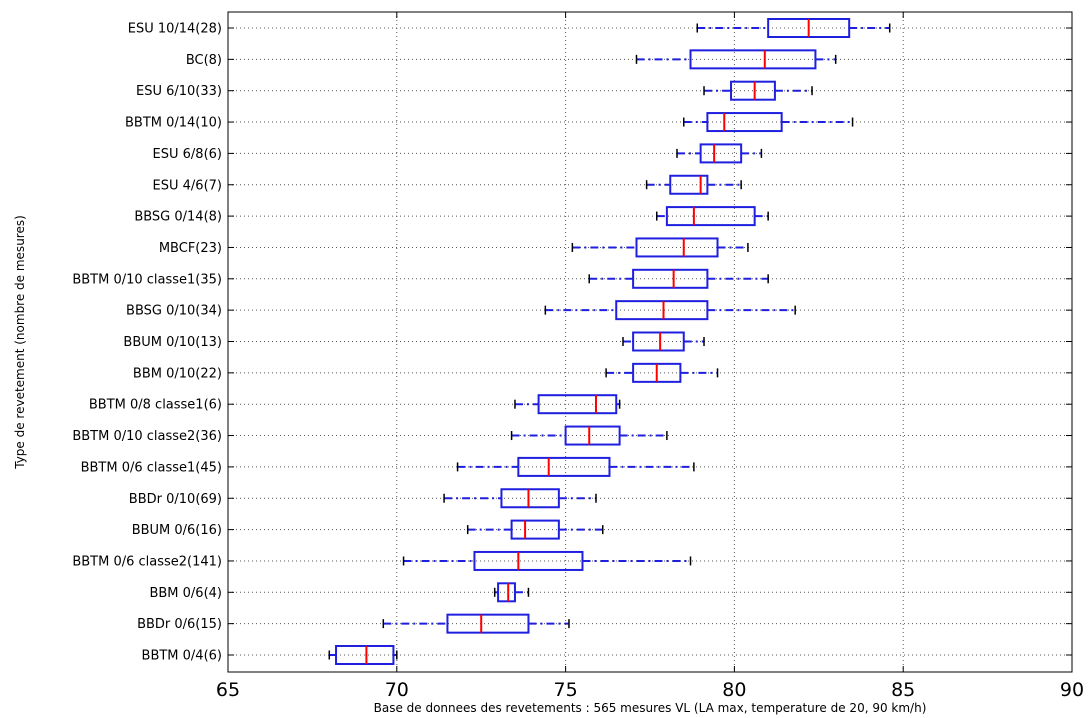 The width and height of the screenshot is (1088, 718). Describe the element at coordinates (903, 690) in the screenshot. I see `x-tick-label: 85` at that location.